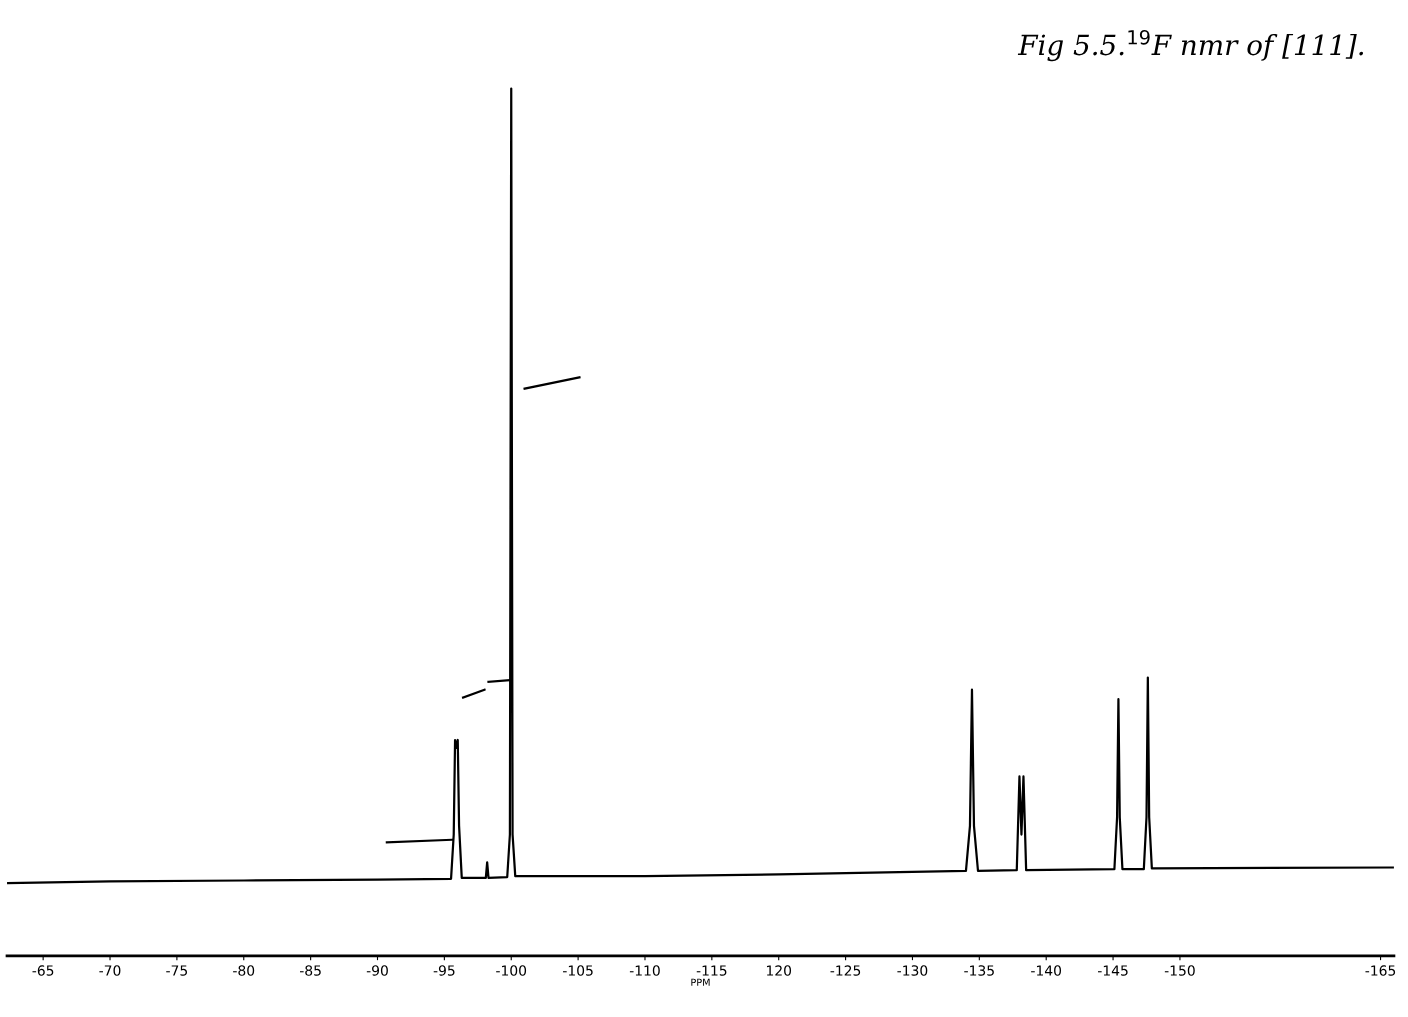  What do you see at coordinates (711, 970) in the screenshot?
I see `x-tick-label: -115` at bounding box center [711, 970].